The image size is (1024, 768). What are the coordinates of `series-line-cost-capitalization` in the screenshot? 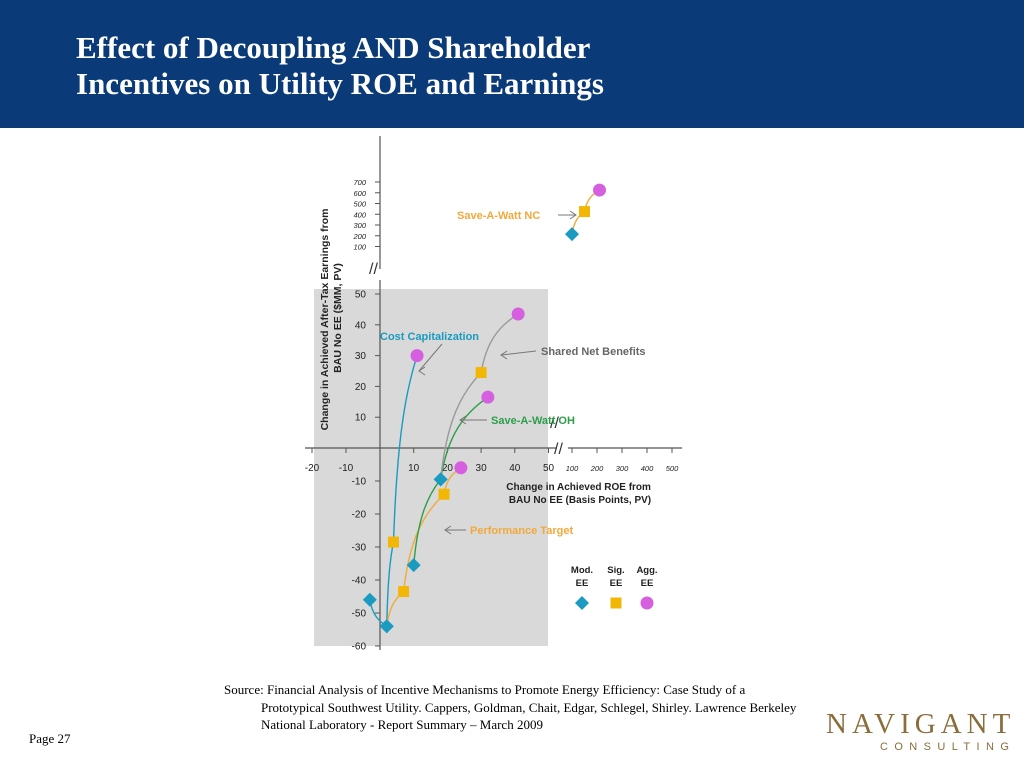 It's located at (393, 491).